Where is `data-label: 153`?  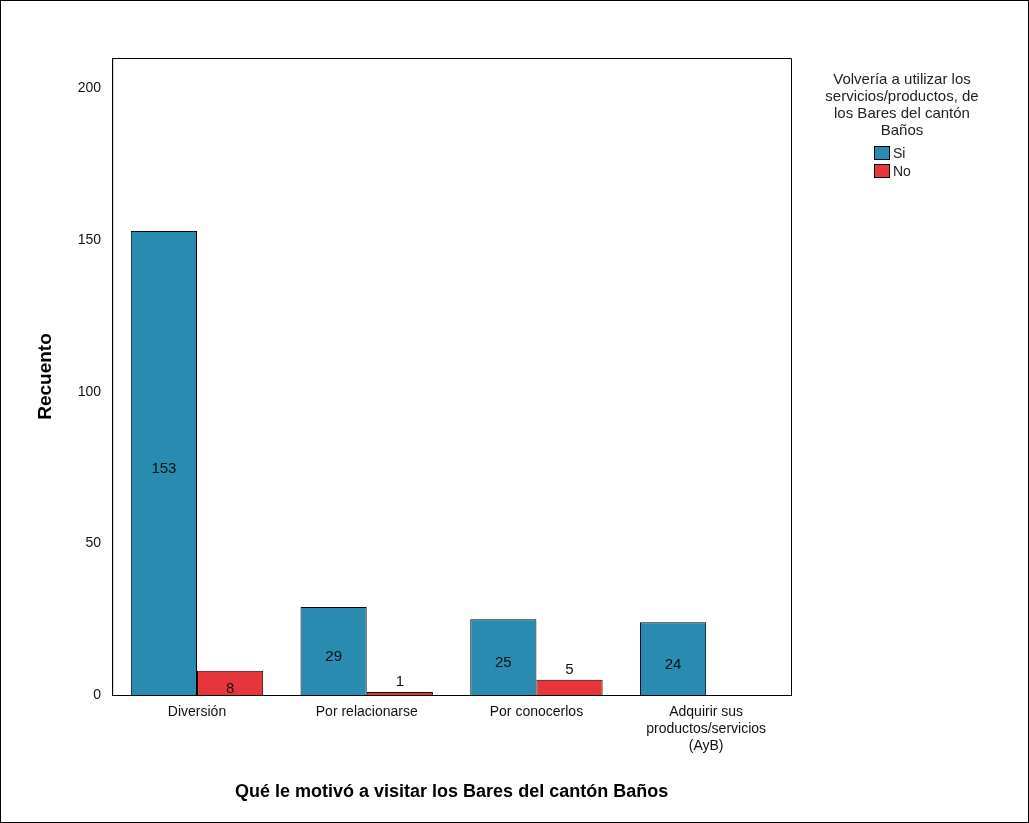
data-label: 153 is located at coordinates (164, 468).